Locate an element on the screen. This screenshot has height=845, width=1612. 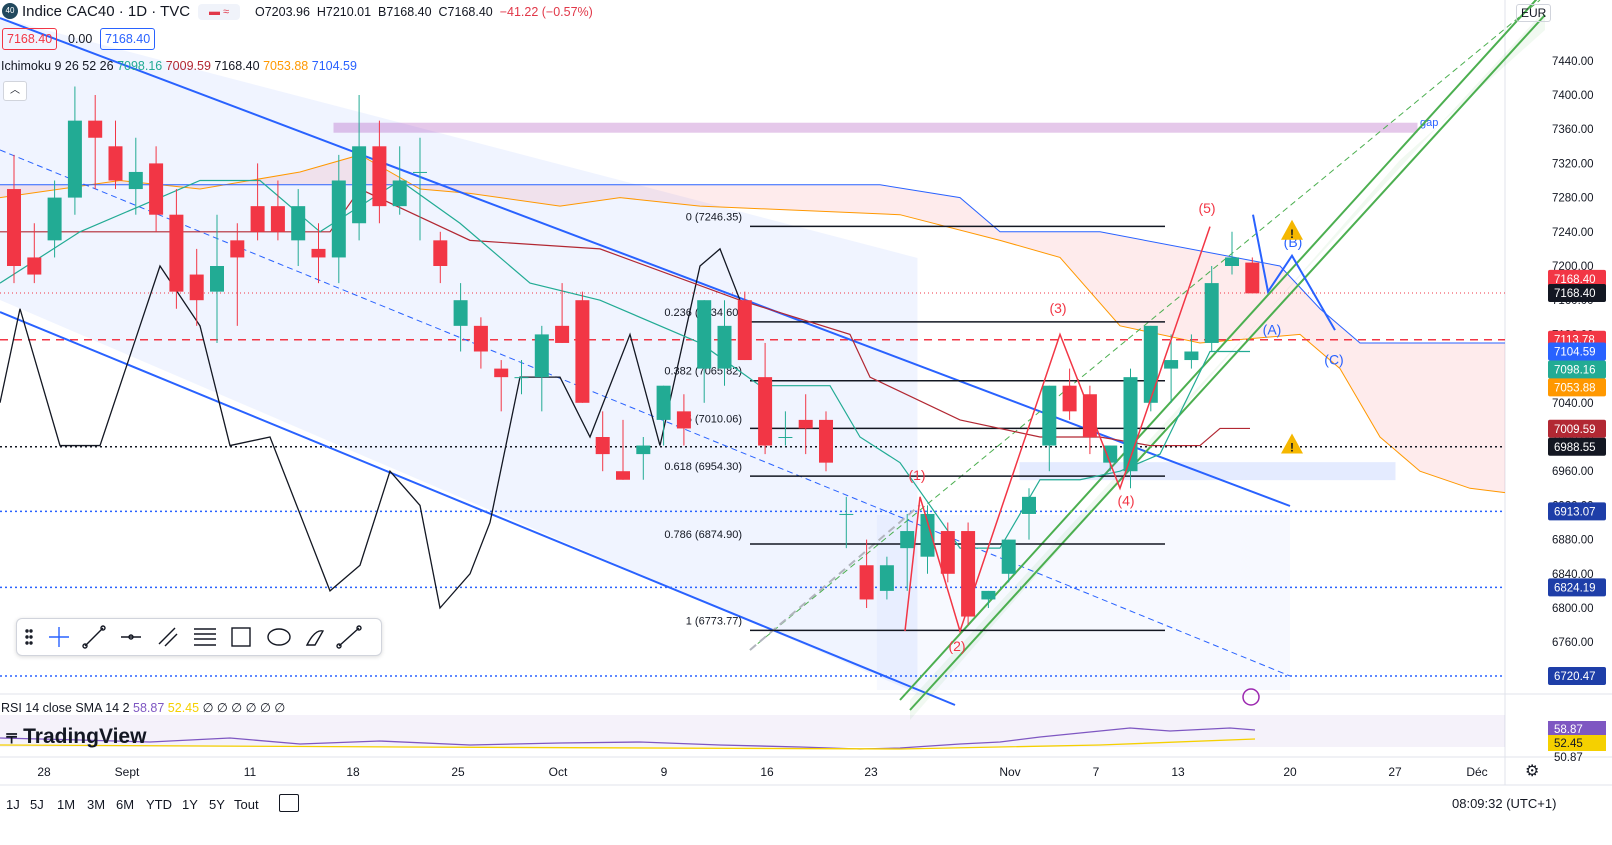
parallel-channel-icon is located at coordinates (168, 637).